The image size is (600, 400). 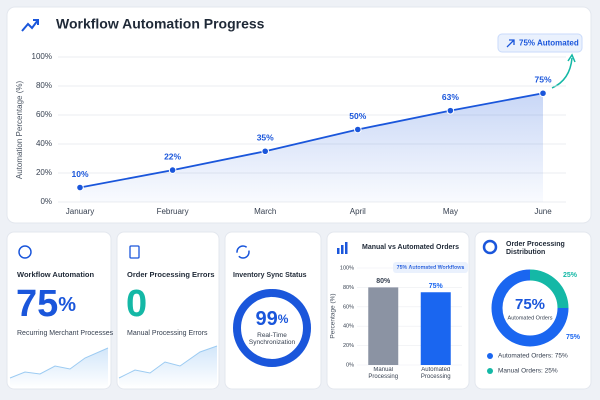 What do you see at coordinates (79, 174) in the screenshot?
I see `data-label: 10%` at bounding box center [79, 174].